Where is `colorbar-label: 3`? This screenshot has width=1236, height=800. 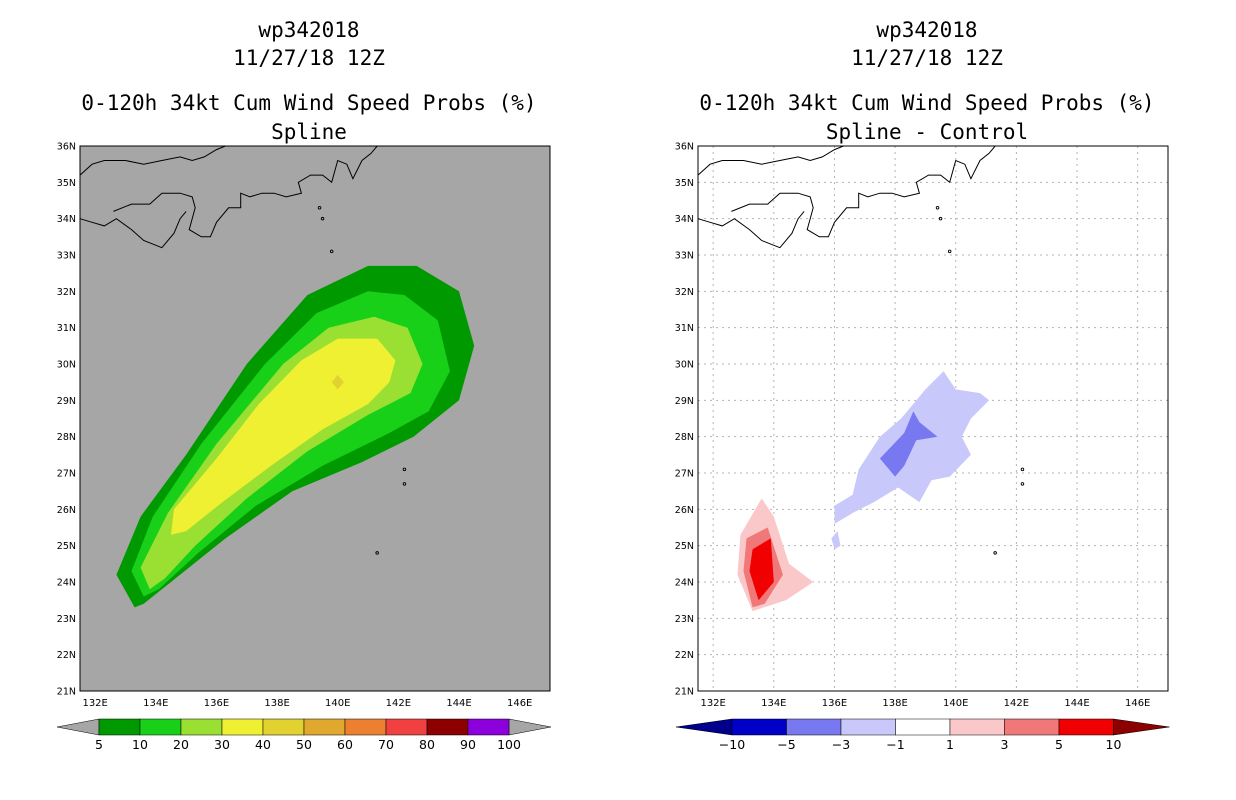 colorbar-label: 3 is located at coordinates (1005, 744).